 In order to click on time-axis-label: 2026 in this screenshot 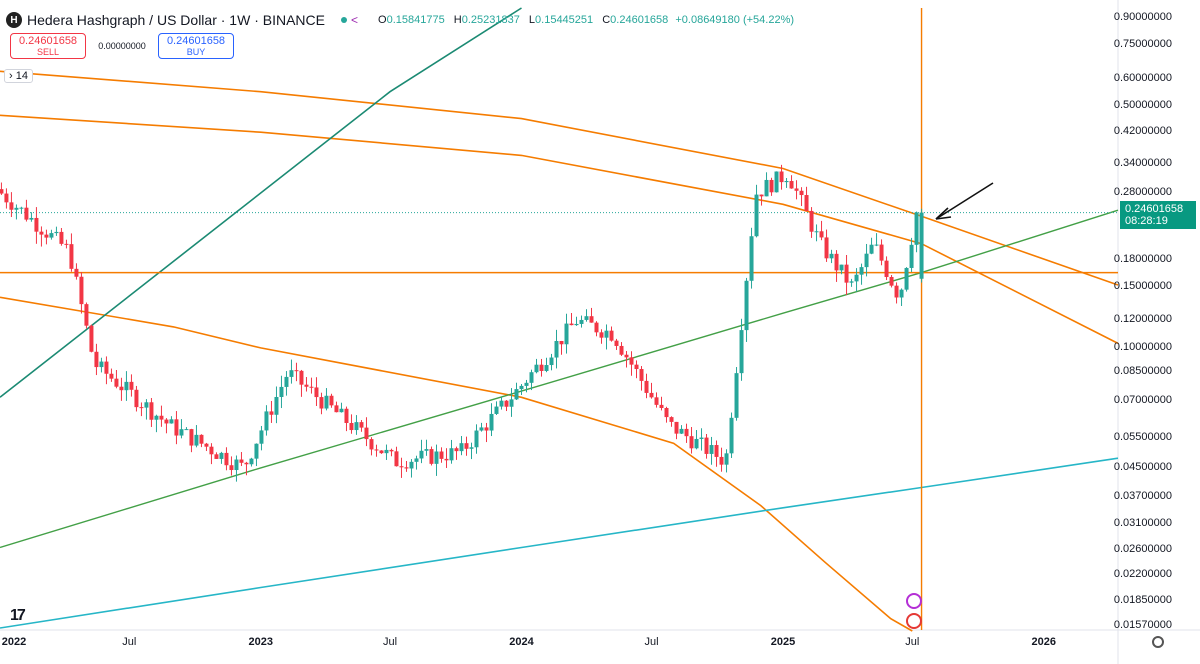, I will do `click(1043, 642)`.